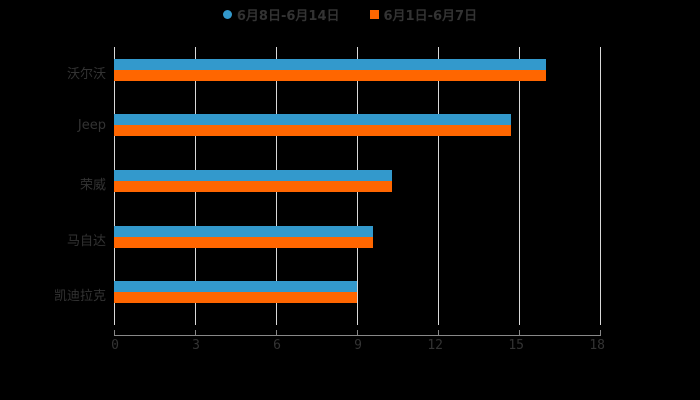  Describe the element at coordinates (374, 14) in the screenshot. I see `legend-square-icon` at that location.